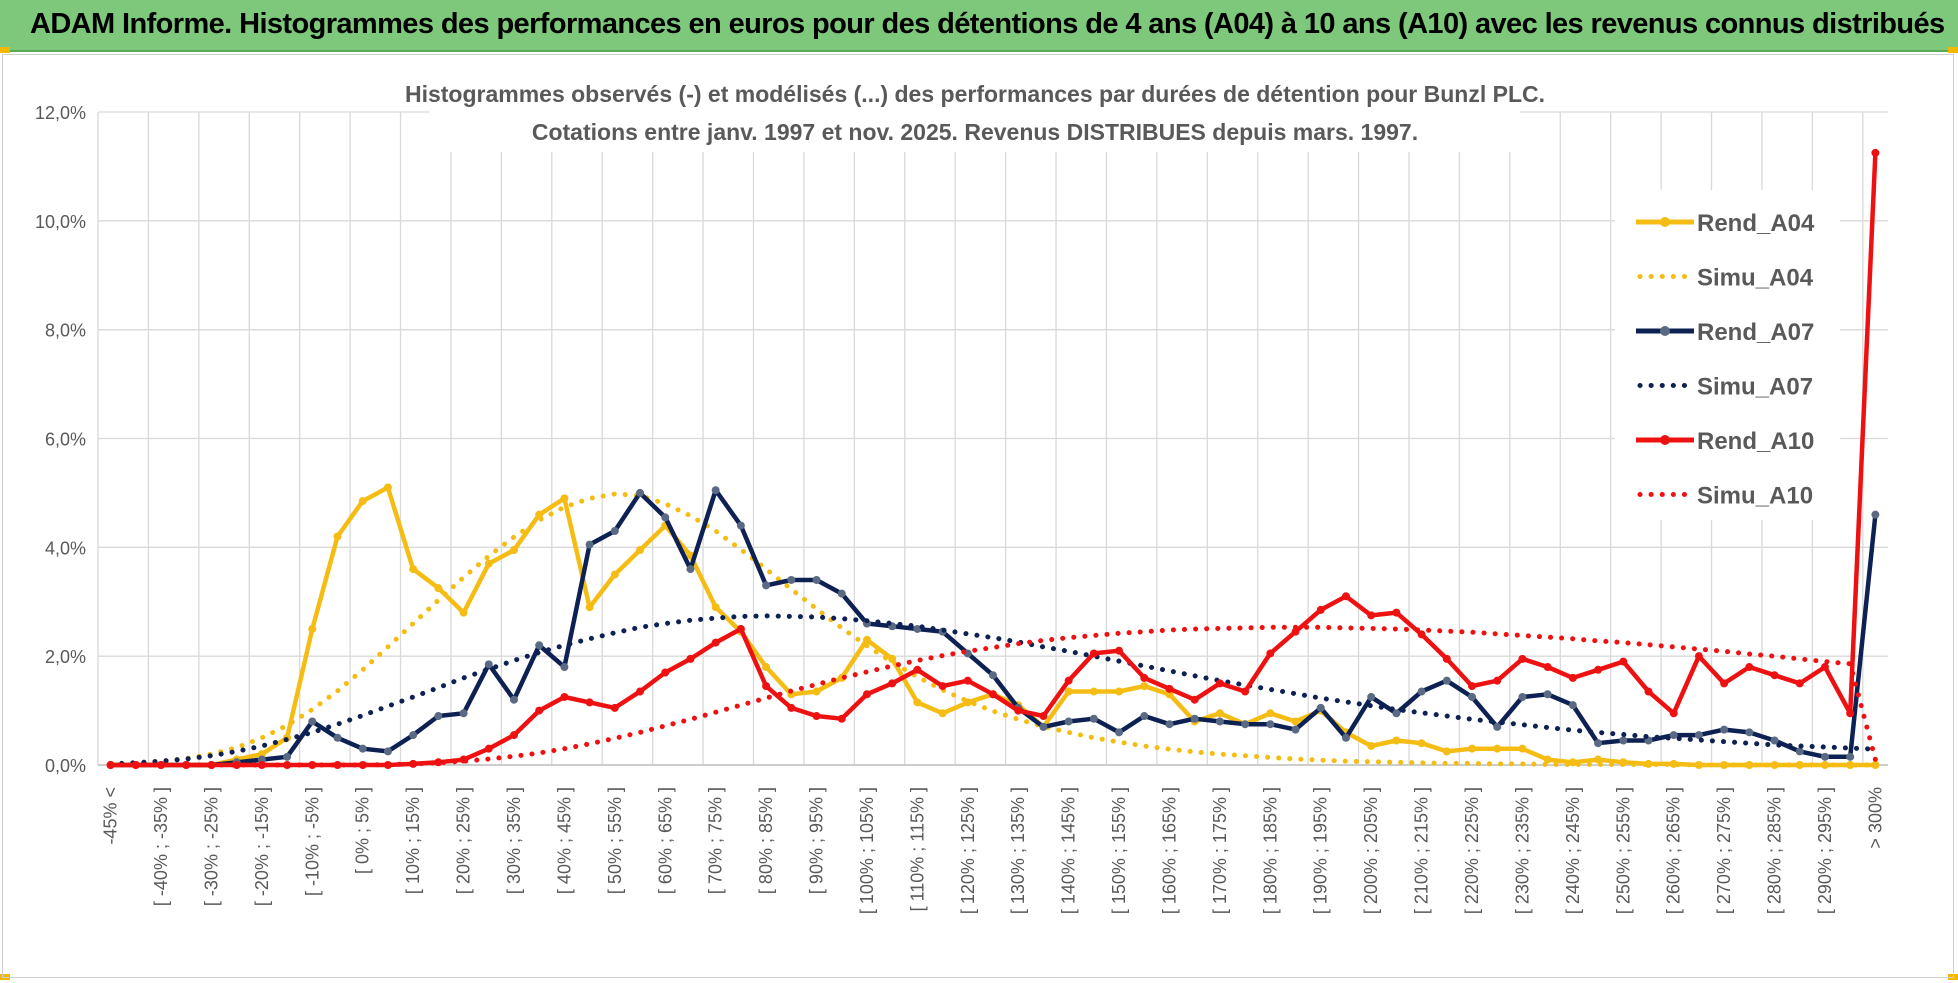 The width and height of the screenshot is (1958, 983). Describe the element at coordinates (1220, 850) in the screenshot. I see `x-tick-label: [ 170% ; 175% ]` at that location.